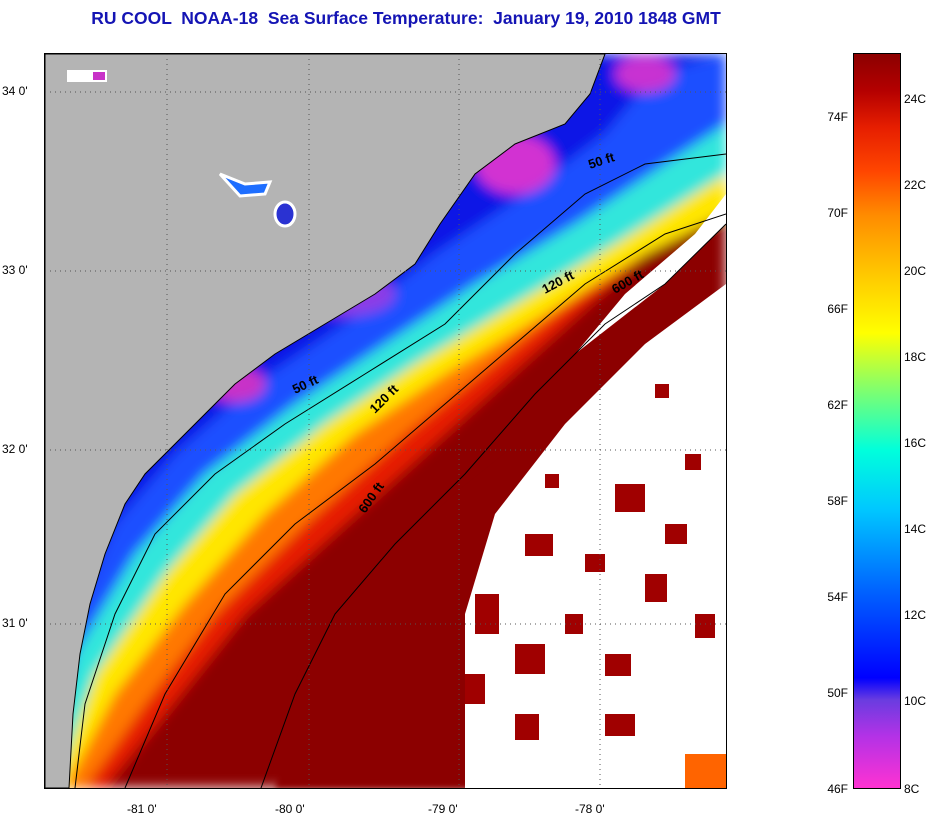 The image size is (928, 817). What do you see at coordinates (915, 357) in the screenshot?
I see `legend-c-18: 18C` at bounding box center [915, 357].